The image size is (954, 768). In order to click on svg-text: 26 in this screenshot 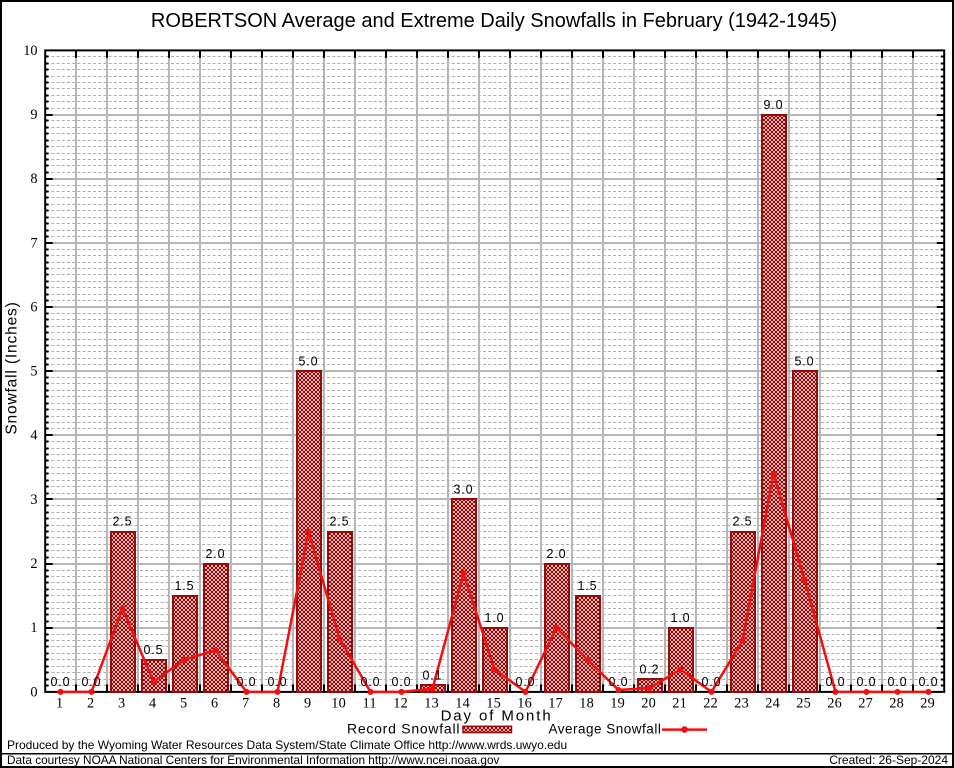, I will do `click(834, 703)`.